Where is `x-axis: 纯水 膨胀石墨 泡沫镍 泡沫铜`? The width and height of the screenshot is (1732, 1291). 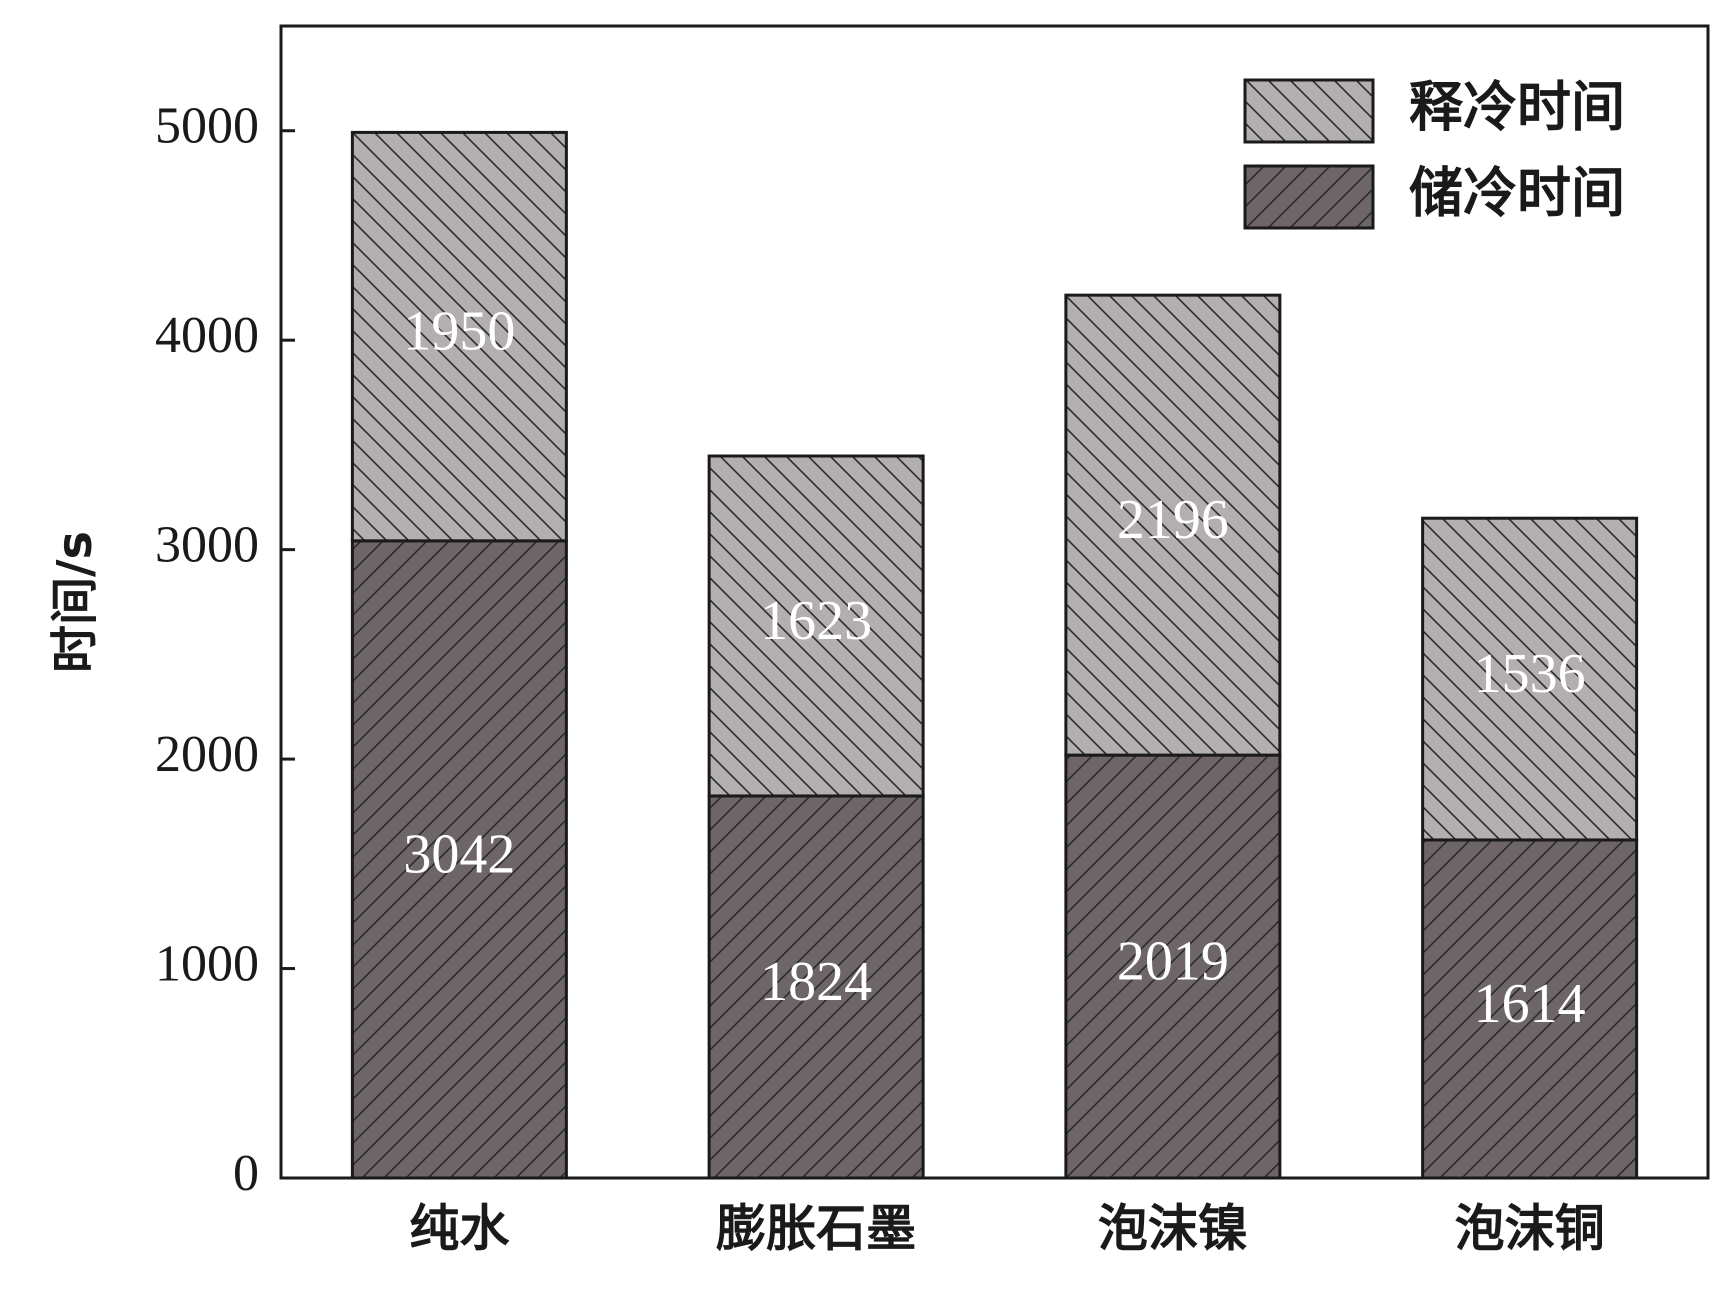
x-axis: 纯水 膨胀石墨 泡沫镍 泡沫铜 is located at coordinates (1006, 1229).